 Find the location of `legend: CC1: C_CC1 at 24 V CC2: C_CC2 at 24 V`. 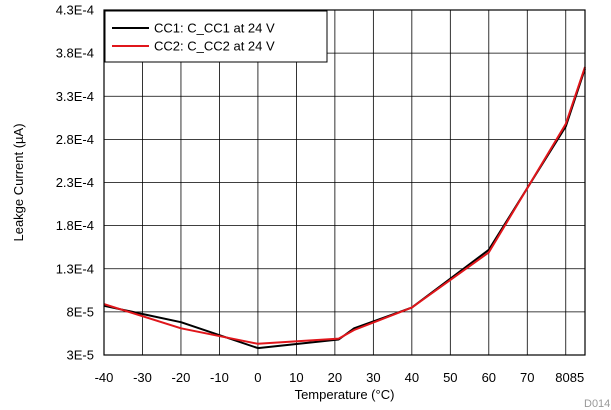

legend: CC1: C_CC1 at 24 V CC2: C_CC2 at 24 V is located at coordinates (216, 36).